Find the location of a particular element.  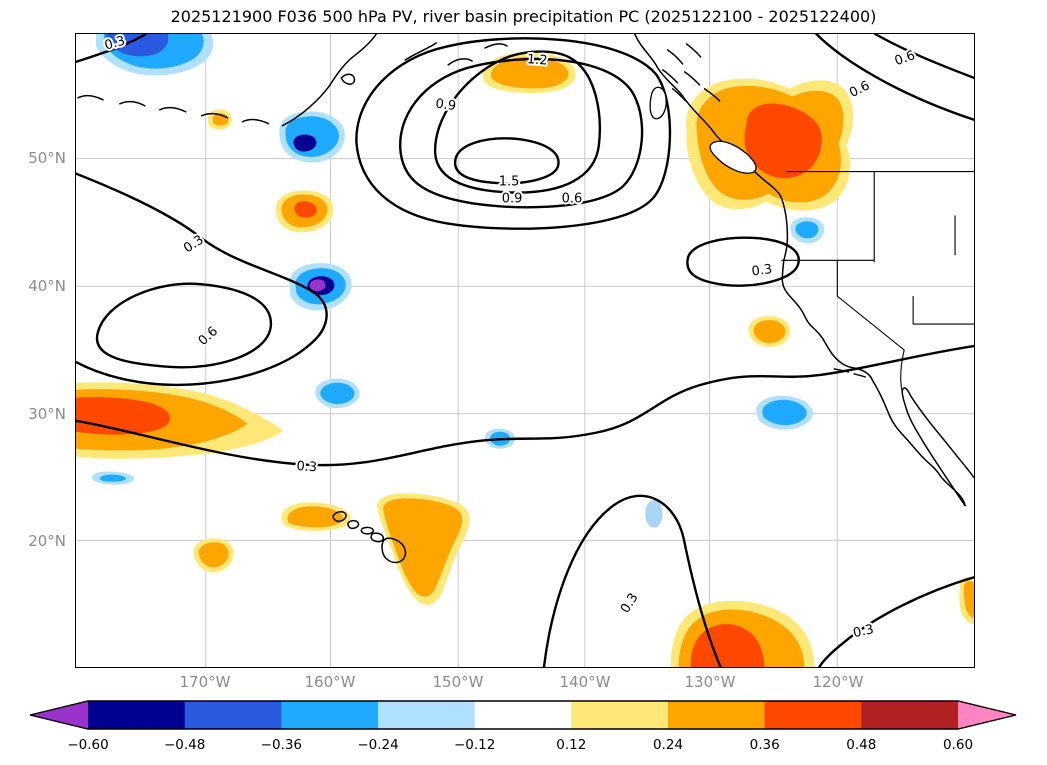

coast-hawaii is located at coordinates (369, 537).